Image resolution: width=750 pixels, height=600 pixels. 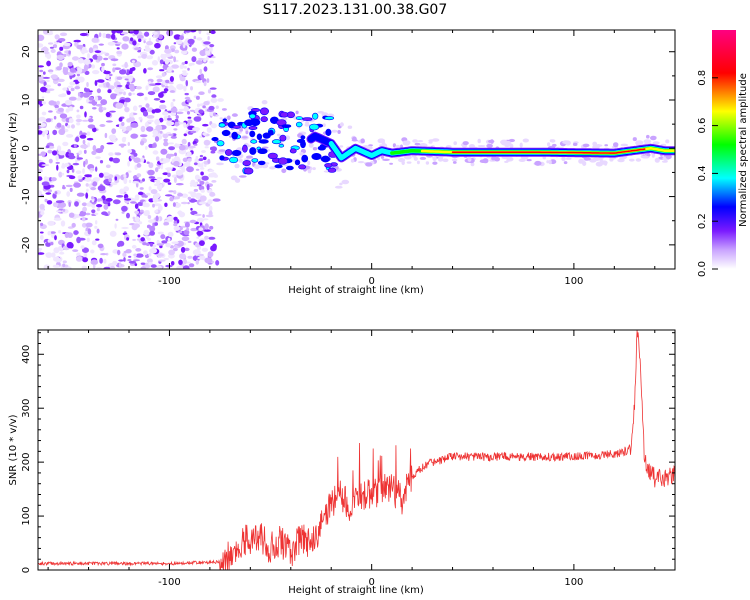 I want to click on spectrogram-x-tick-label: -100, so click(x=169, y=281).